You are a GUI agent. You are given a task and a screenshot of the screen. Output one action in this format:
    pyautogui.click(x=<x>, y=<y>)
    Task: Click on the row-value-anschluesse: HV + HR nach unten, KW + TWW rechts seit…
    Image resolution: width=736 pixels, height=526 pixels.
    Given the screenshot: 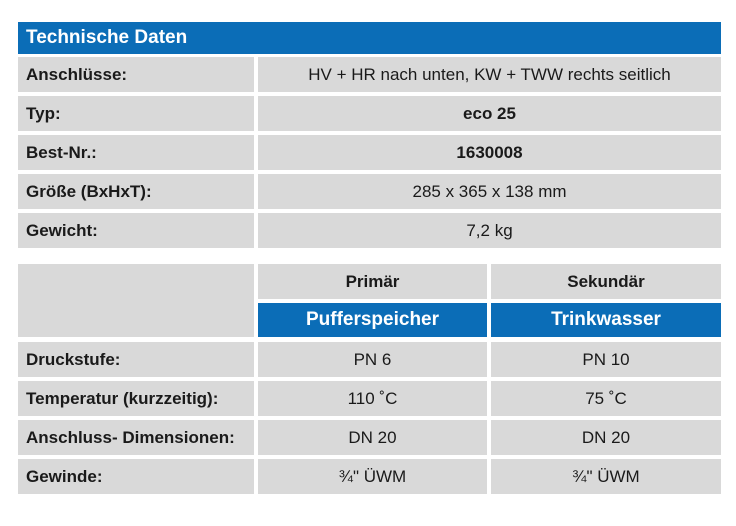 What is the action you would take?
    pyautogui.click(x=489, y=74)
    